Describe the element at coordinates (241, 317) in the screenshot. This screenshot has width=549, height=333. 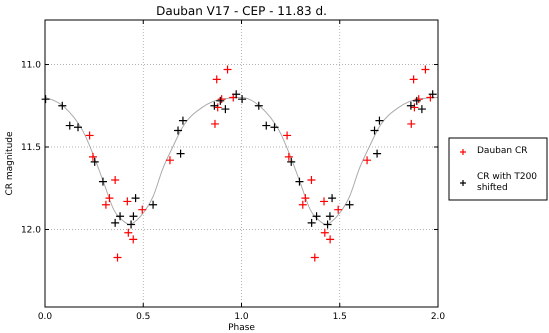
I see `x-tick-label: 1.0` at that location.